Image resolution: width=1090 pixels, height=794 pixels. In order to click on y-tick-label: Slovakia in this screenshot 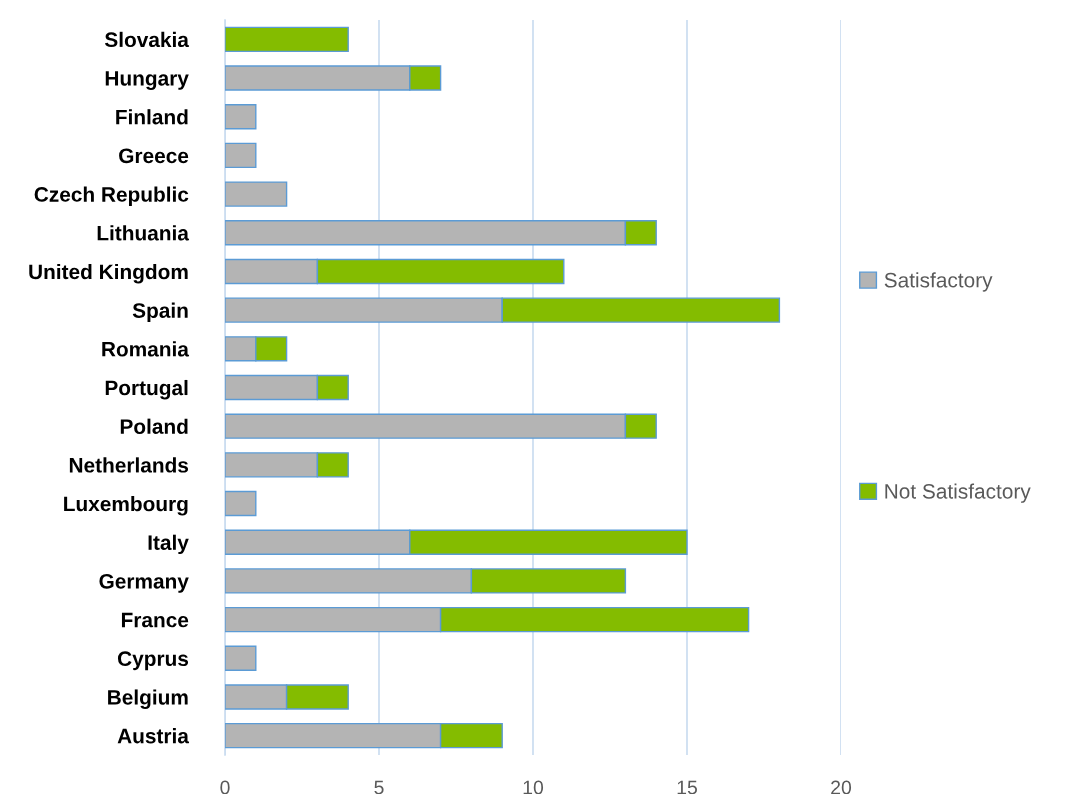, I will do `click(147, 39)`.